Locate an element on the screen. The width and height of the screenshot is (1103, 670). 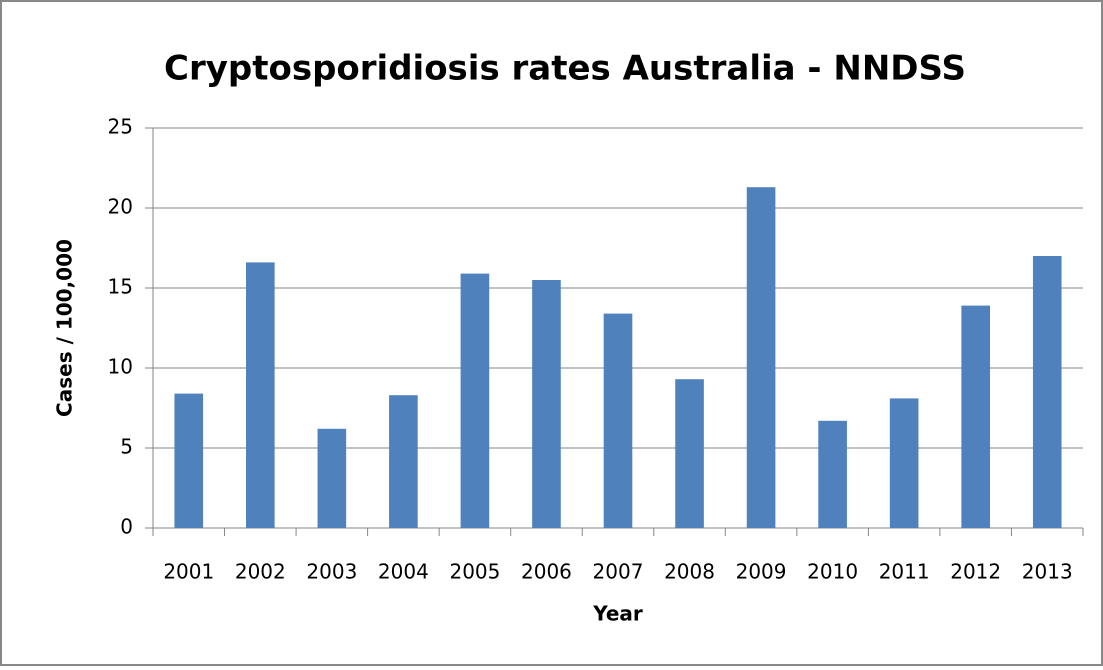
x-axis-label: Year is located at coordinates (617, 614).